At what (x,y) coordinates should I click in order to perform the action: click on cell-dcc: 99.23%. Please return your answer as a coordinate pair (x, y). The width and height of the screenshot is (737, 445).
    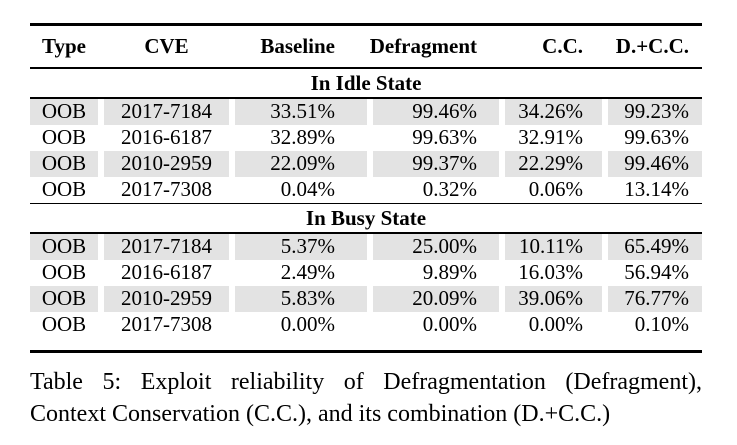
    Looking at the image, I should click on (655, 111).